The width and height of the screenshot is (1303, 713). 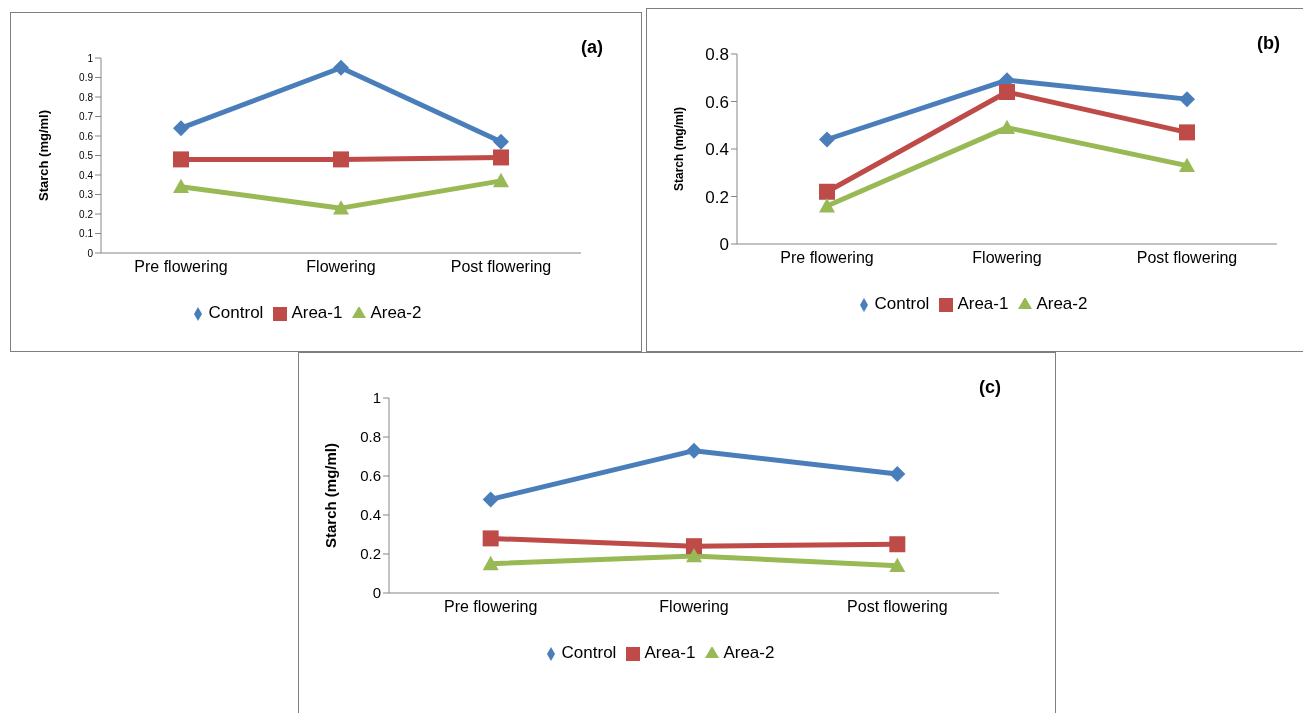 I want to click on chart-title: (c), so click(x=990, y=387).